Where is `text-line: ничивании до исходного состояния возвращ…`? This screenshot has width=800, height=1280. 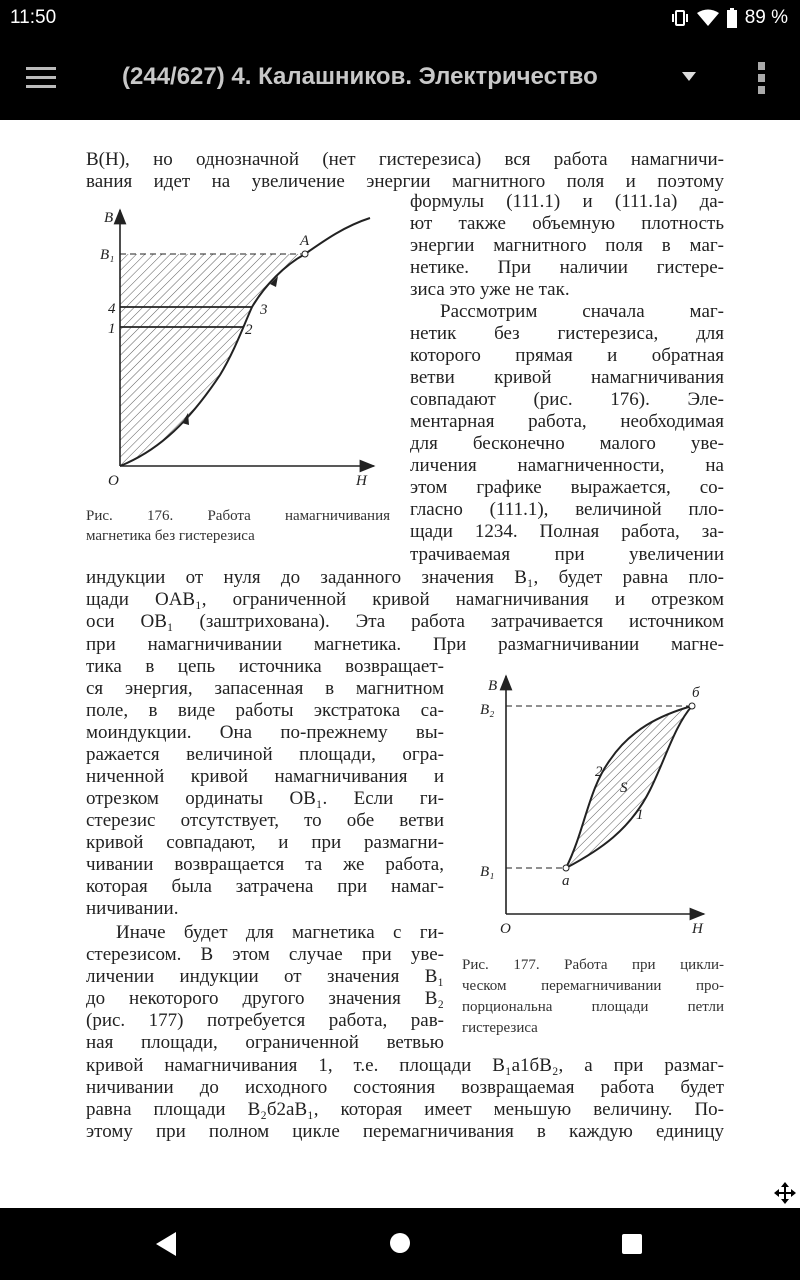
text-line: ничивании до исходного состояния возвращ… is located at coordinates (405, 1087).